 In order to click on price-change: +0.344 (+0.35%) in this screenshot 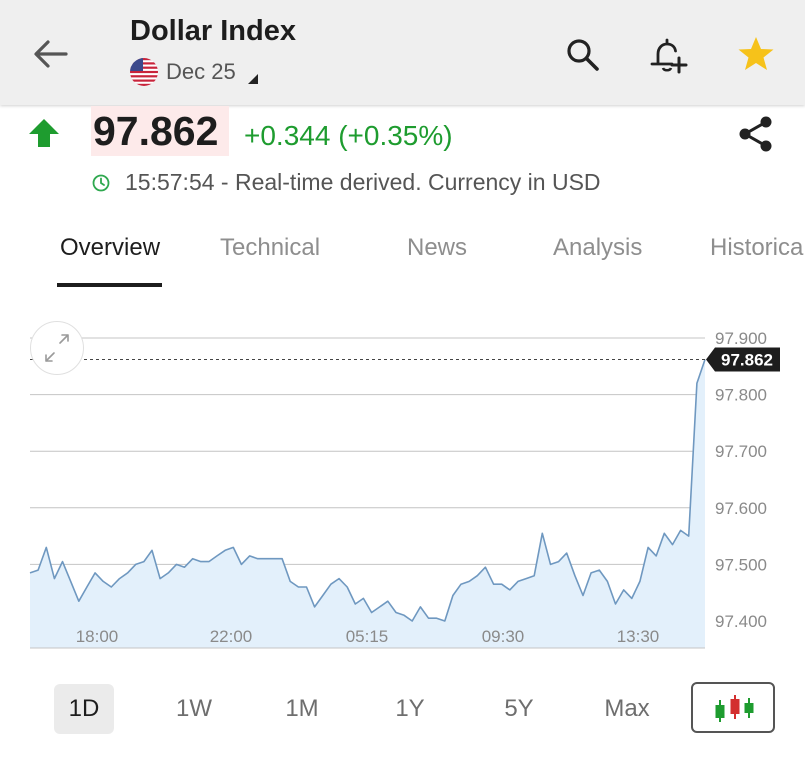, I will do `click(348, 135)`.